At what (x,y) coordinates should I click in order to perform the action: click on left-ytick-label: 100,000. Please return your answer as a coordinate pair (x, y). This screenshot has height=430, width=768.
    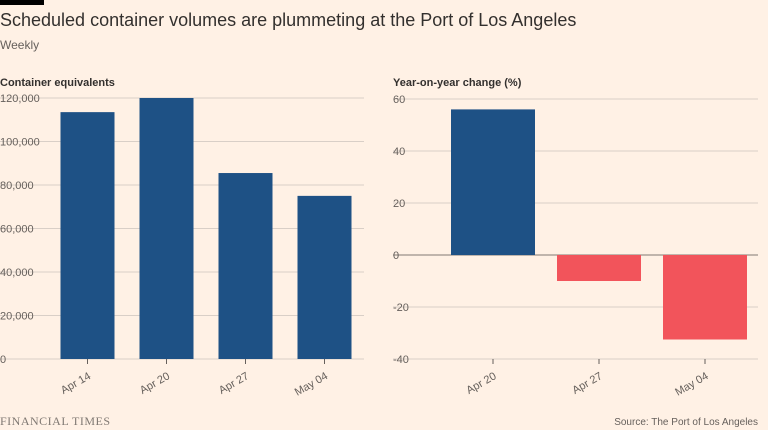
    Looking at the image, I should click on (20, 143).